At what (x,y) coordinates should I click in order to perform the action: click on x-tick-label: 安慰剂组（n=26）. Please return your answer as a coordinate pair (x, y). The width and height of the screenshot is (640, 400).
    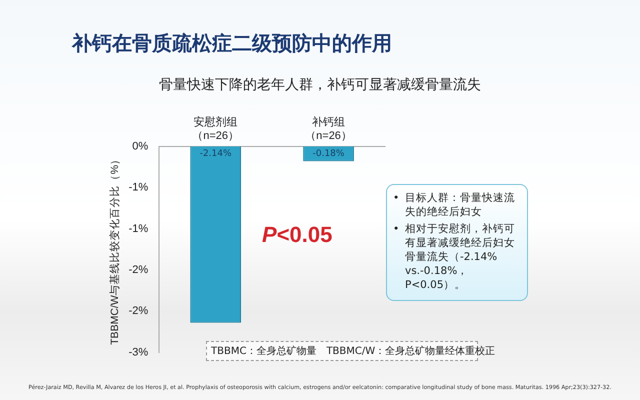
    Looking at the image, I should click on (216, 129).